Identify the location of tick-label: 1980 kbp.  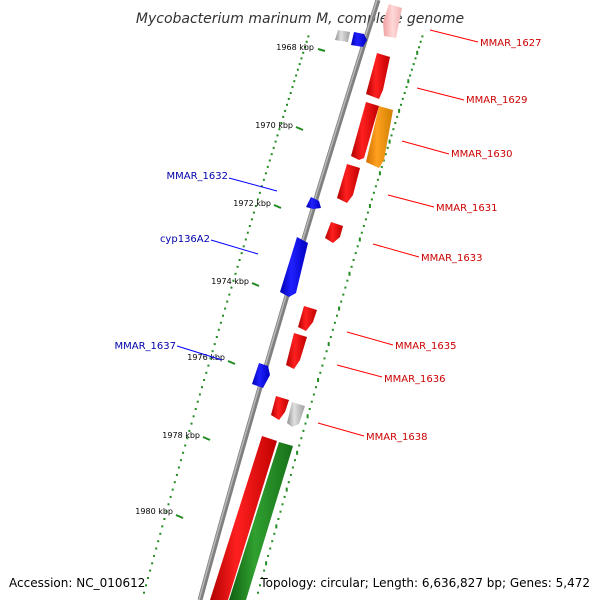
(154, 511).